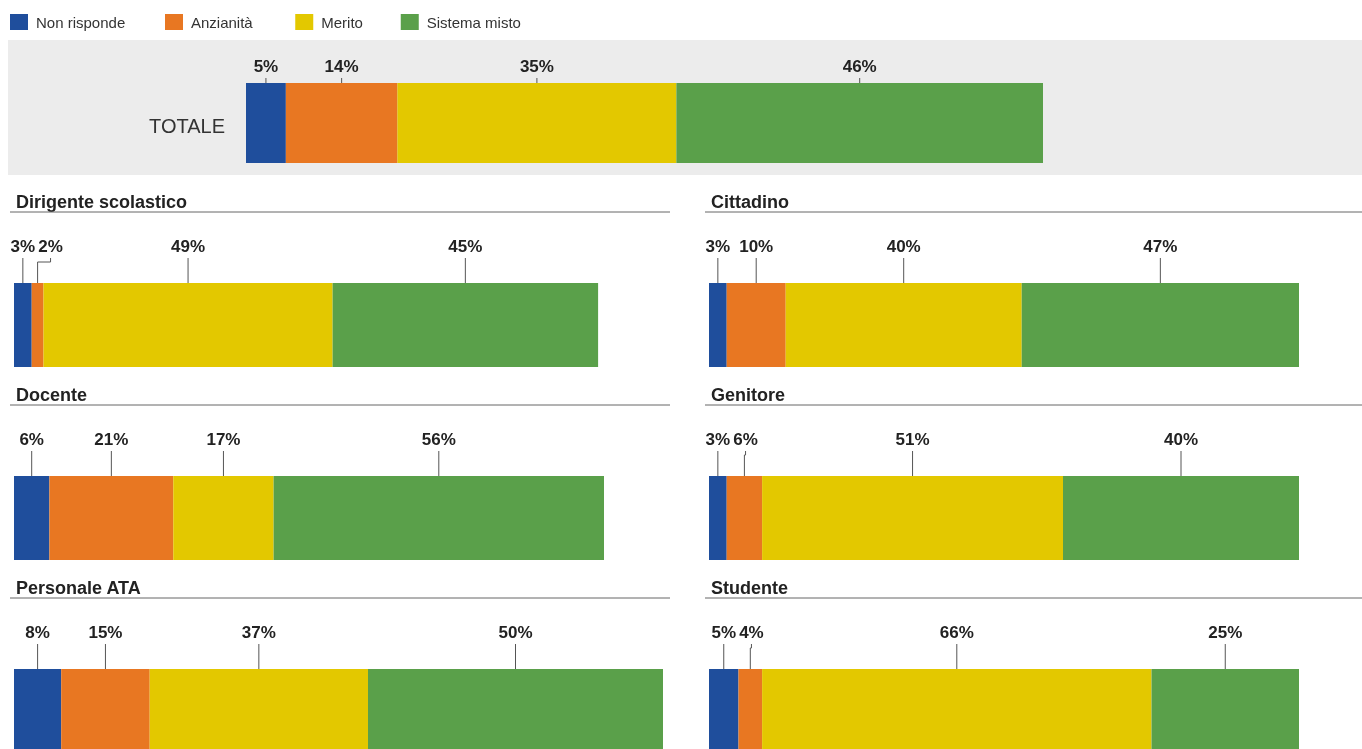  I want to click on data-label: 15%, so click(105, 632).